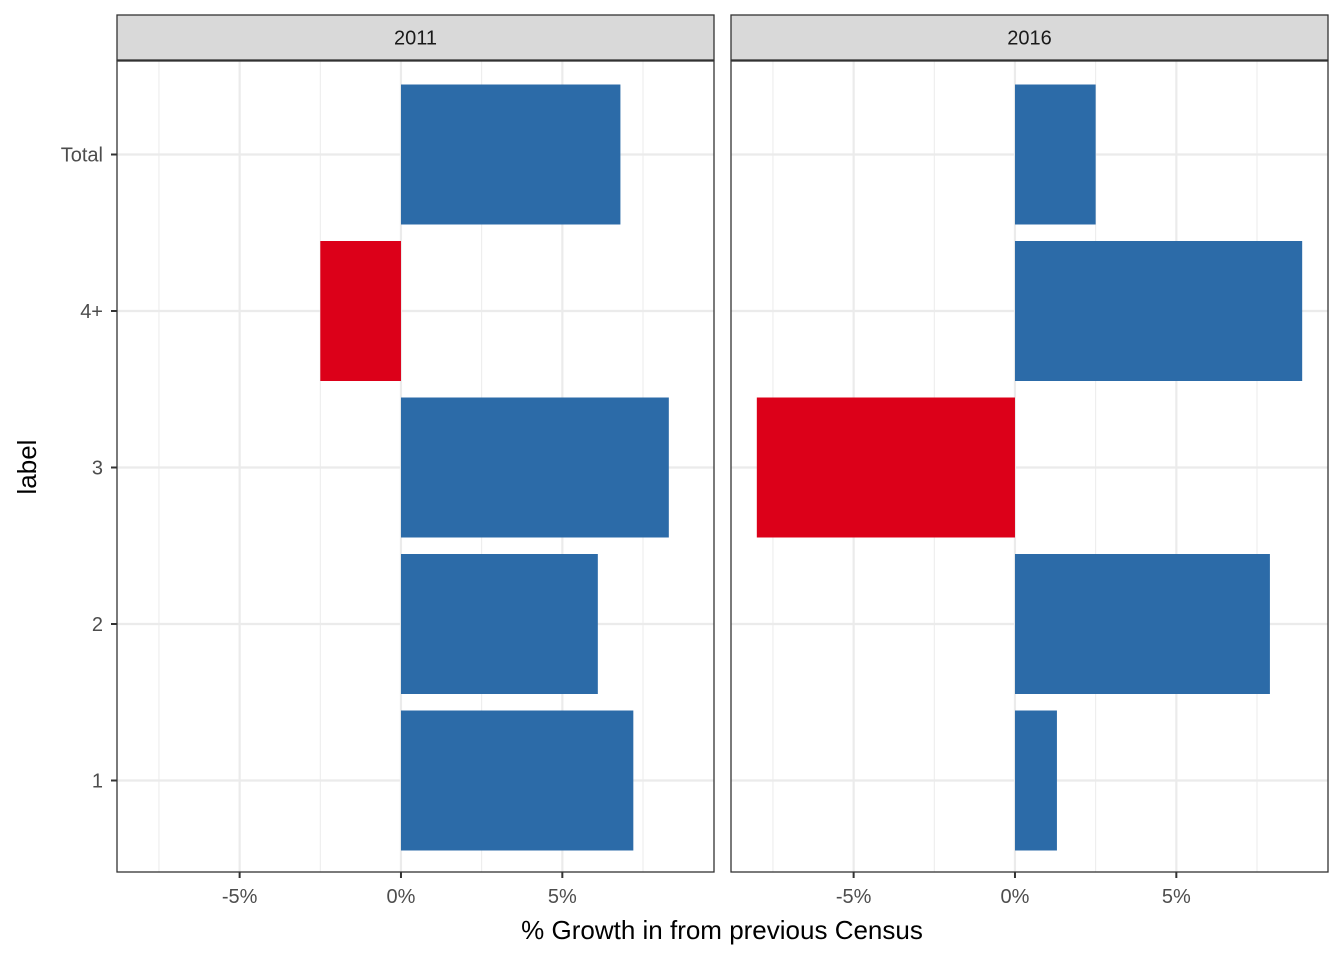 This screenshot has width=1344, height=960. I want to click on y-axis-title: label, so click(27, 467).